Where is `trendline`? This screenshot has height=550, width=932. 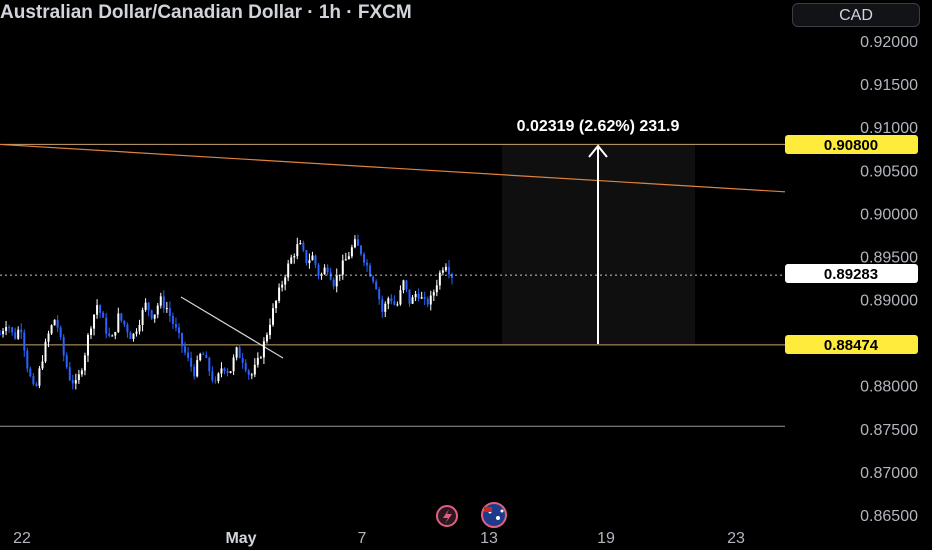
trendline is located at coordinates (393, 168).